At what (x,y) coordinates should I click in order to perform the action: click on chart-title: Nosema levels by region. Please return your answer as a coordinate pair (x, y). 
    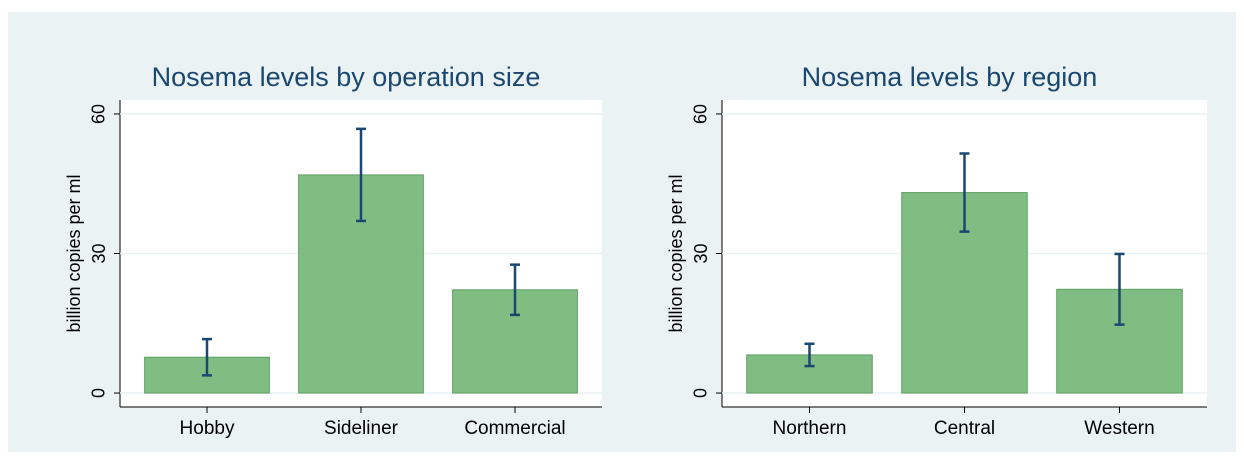
    Looking at the image, I should click on (950, 77).